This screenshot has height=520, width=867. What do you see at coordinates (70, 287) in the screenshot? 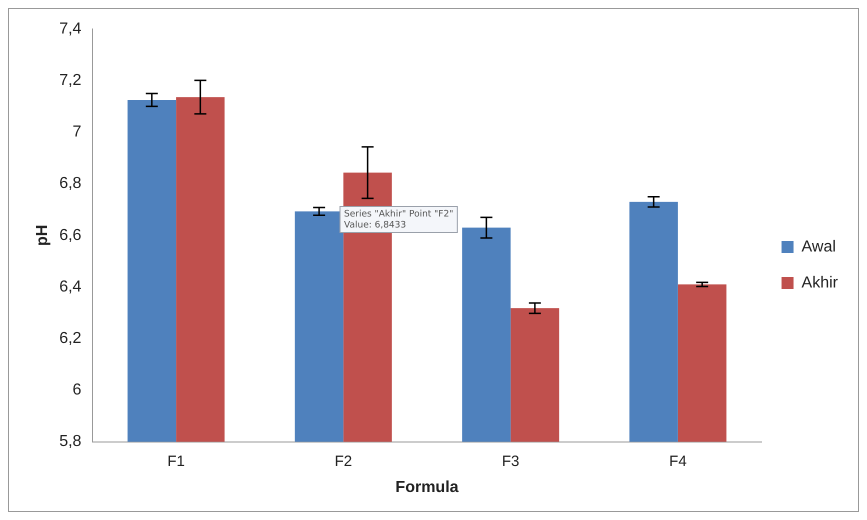
I see `y-tick-label: 6,4` at bounding box center [70, 287].